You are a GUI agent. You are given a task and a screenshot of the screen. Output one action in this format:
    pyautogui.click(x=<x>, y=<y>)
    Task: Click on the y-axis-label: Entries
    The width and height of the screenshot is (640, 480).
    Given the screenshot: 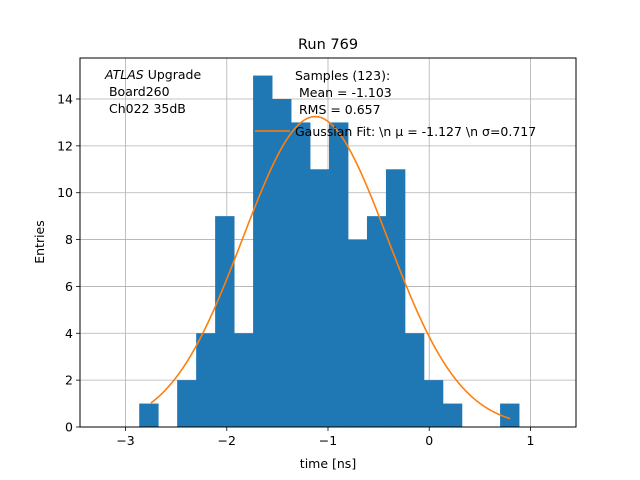 What is the action you would take?
    pyautogui.click(x=39, y=242)
    